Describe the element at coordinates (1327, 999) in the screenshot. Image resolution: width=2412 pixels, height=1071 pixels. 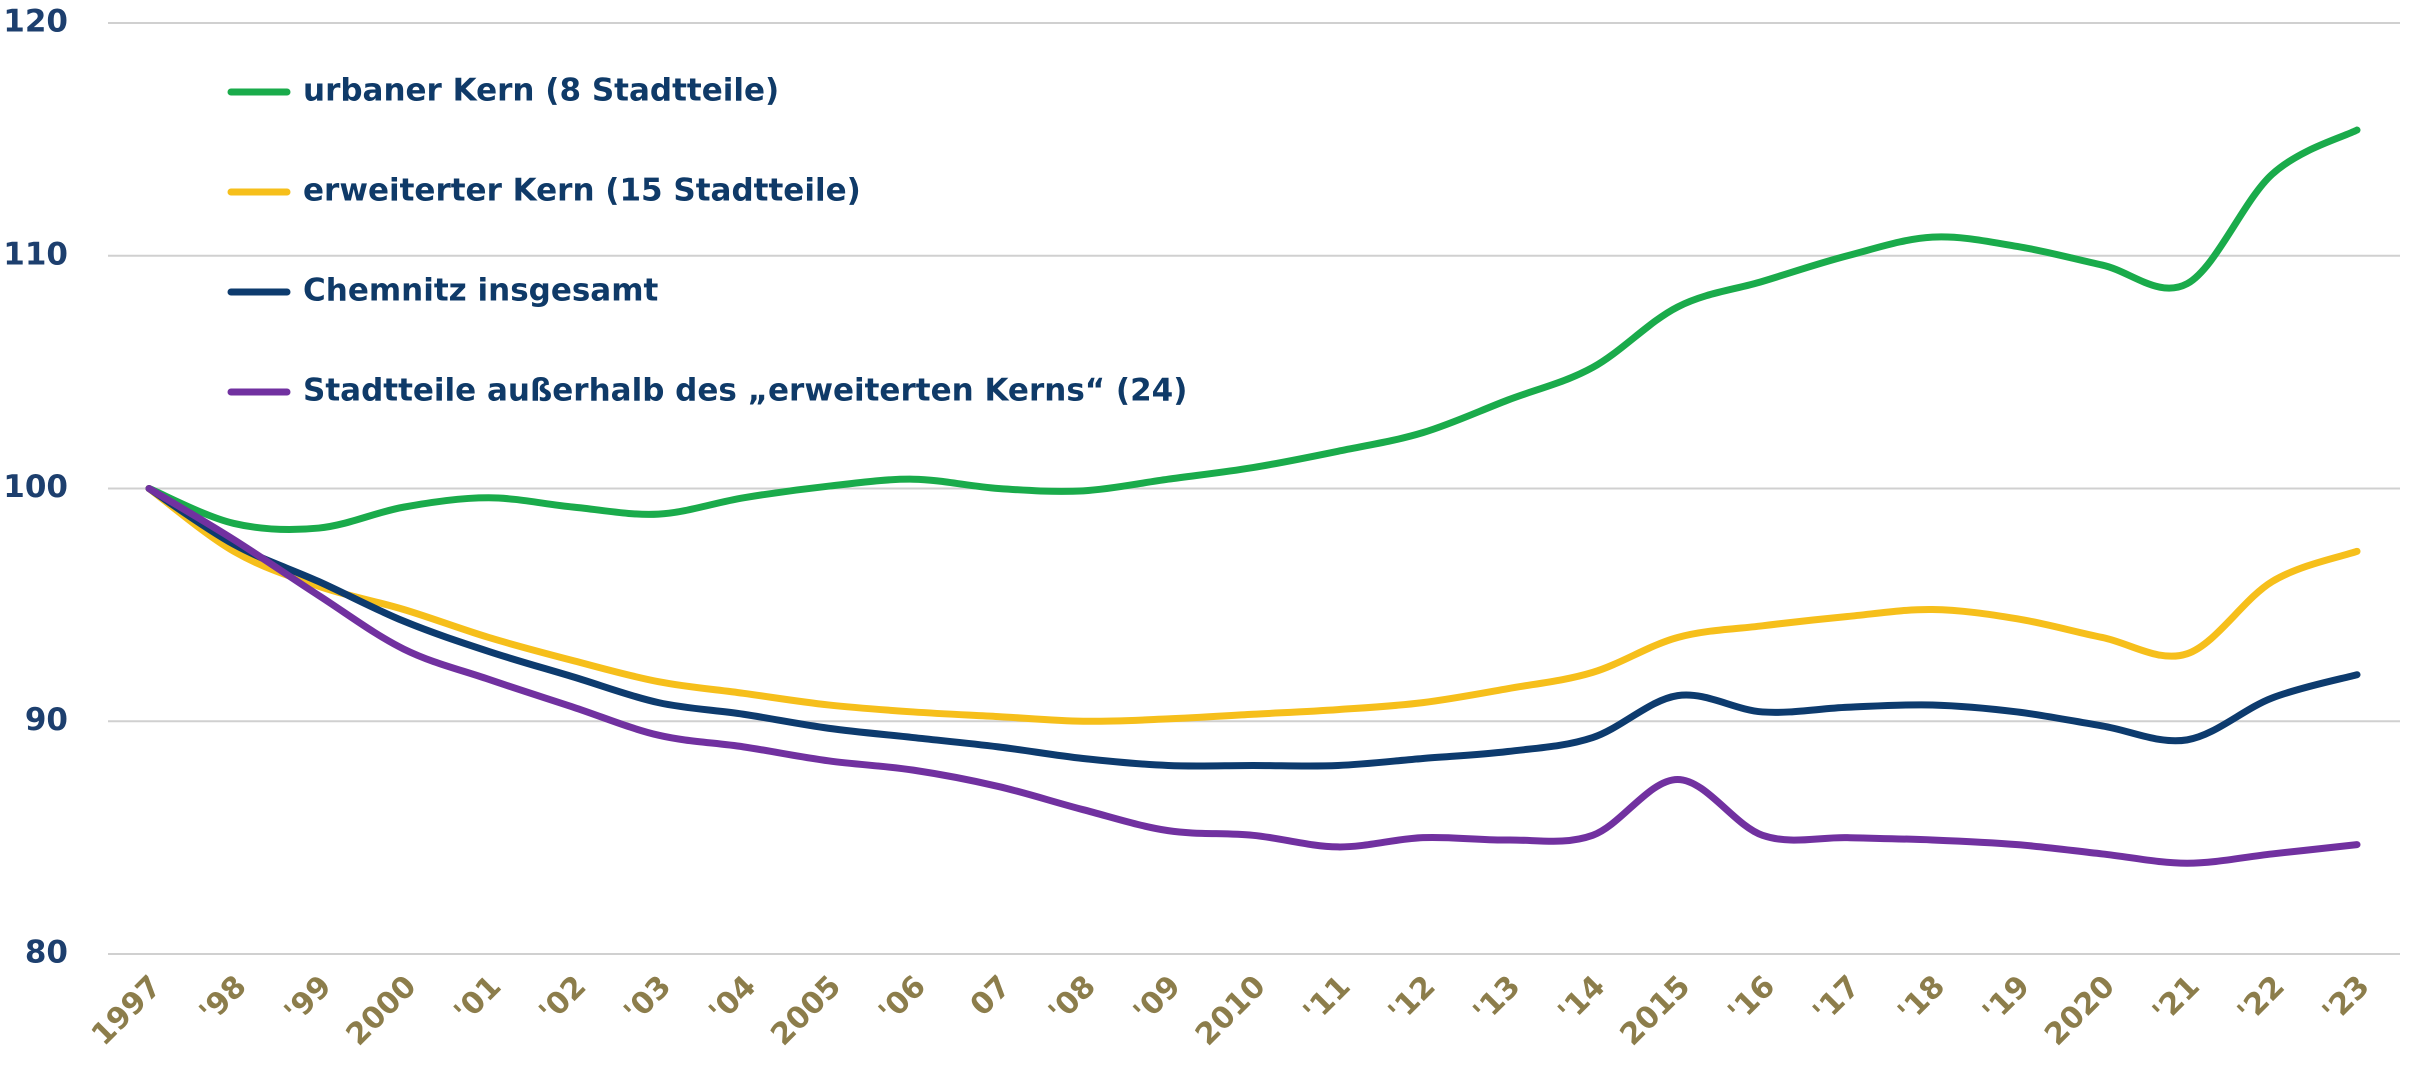
I see `x-tick-label: '11` at that location.